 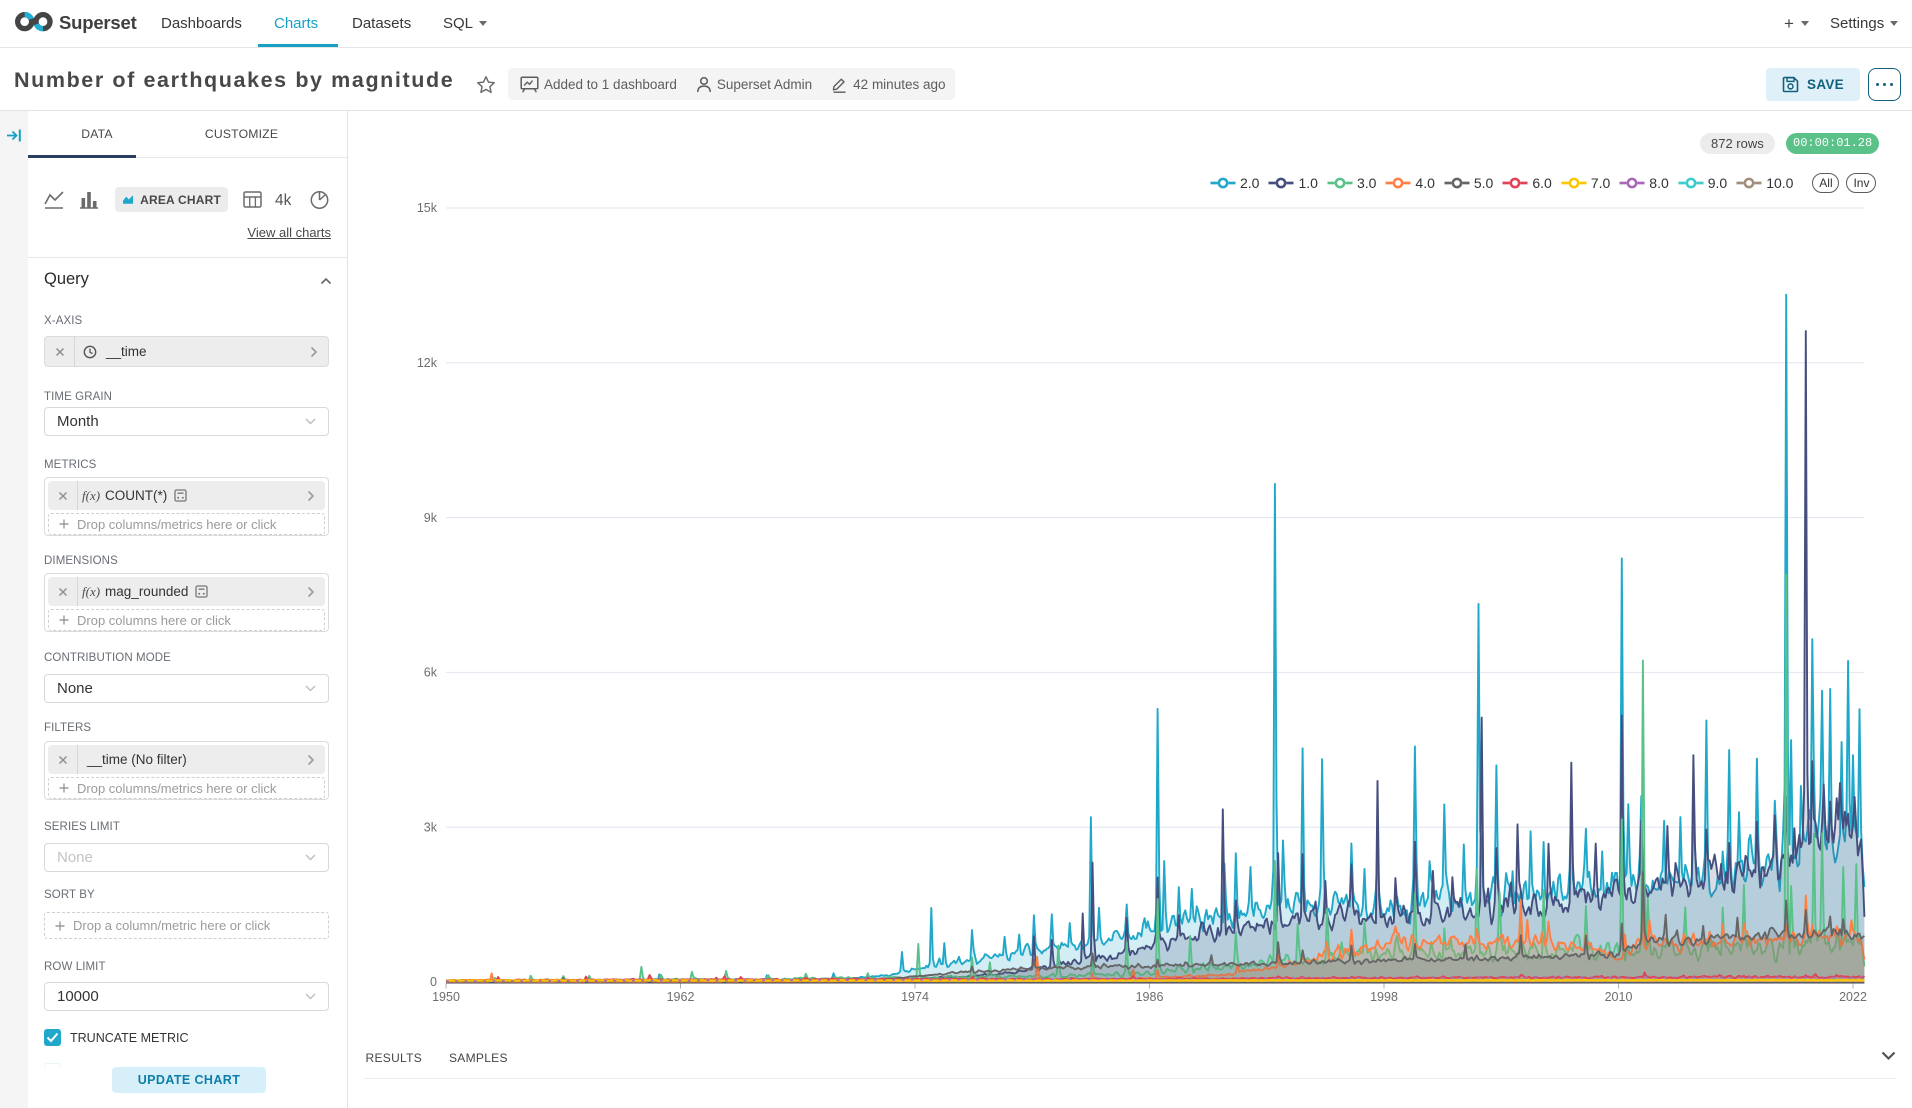 What do you see at coordinates (681, 997) in the screenshot?
I see `svg-text: 1962` at bounding box center [681, 997].